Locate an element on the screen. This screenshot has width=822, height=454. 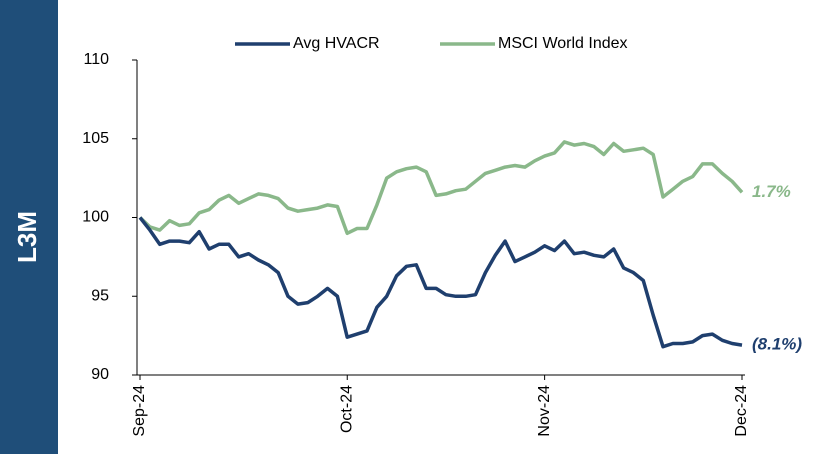
legend-label: MSCI World Index is located at coordinates (563, 43).